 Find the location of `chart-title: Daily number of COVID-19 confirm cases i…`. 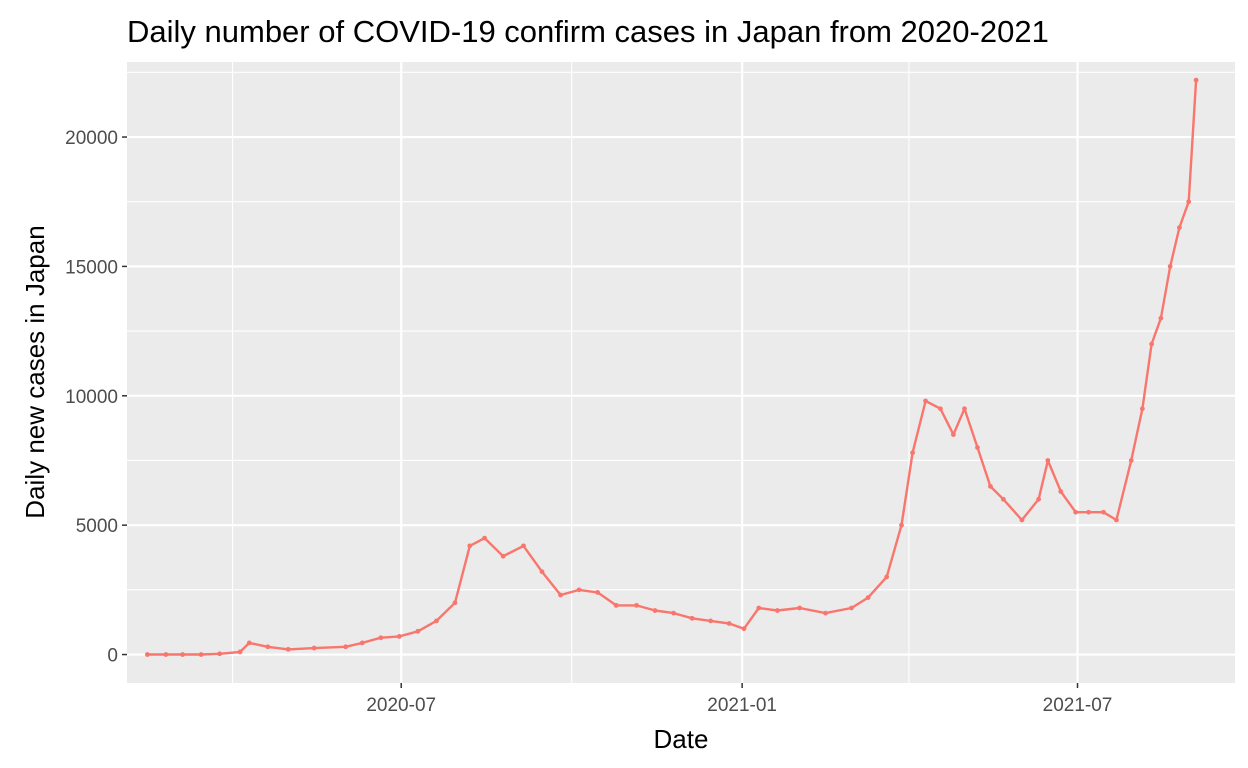

chart-title: Daily number of COVID-19 confirm cases i… is located at coordinates (588, 31).